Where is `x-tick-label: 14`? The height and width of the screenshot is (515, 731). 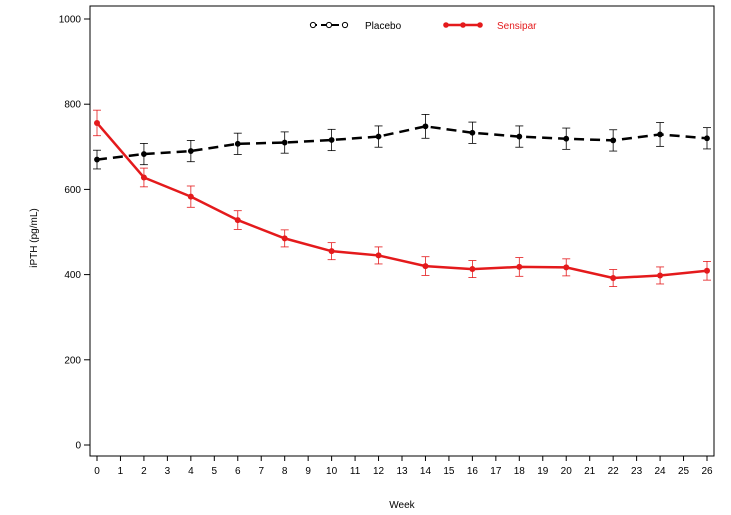
x-tick-label: 14 is located at coordinates (426, 471).